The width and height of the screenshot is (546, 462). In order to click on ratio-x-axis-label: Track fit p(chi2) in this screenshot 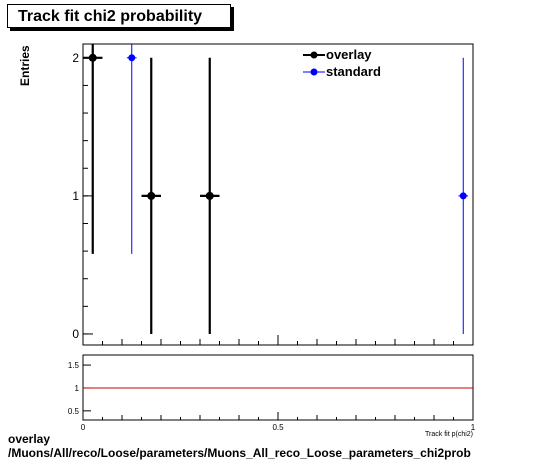, I will do `click(449, 434)`.